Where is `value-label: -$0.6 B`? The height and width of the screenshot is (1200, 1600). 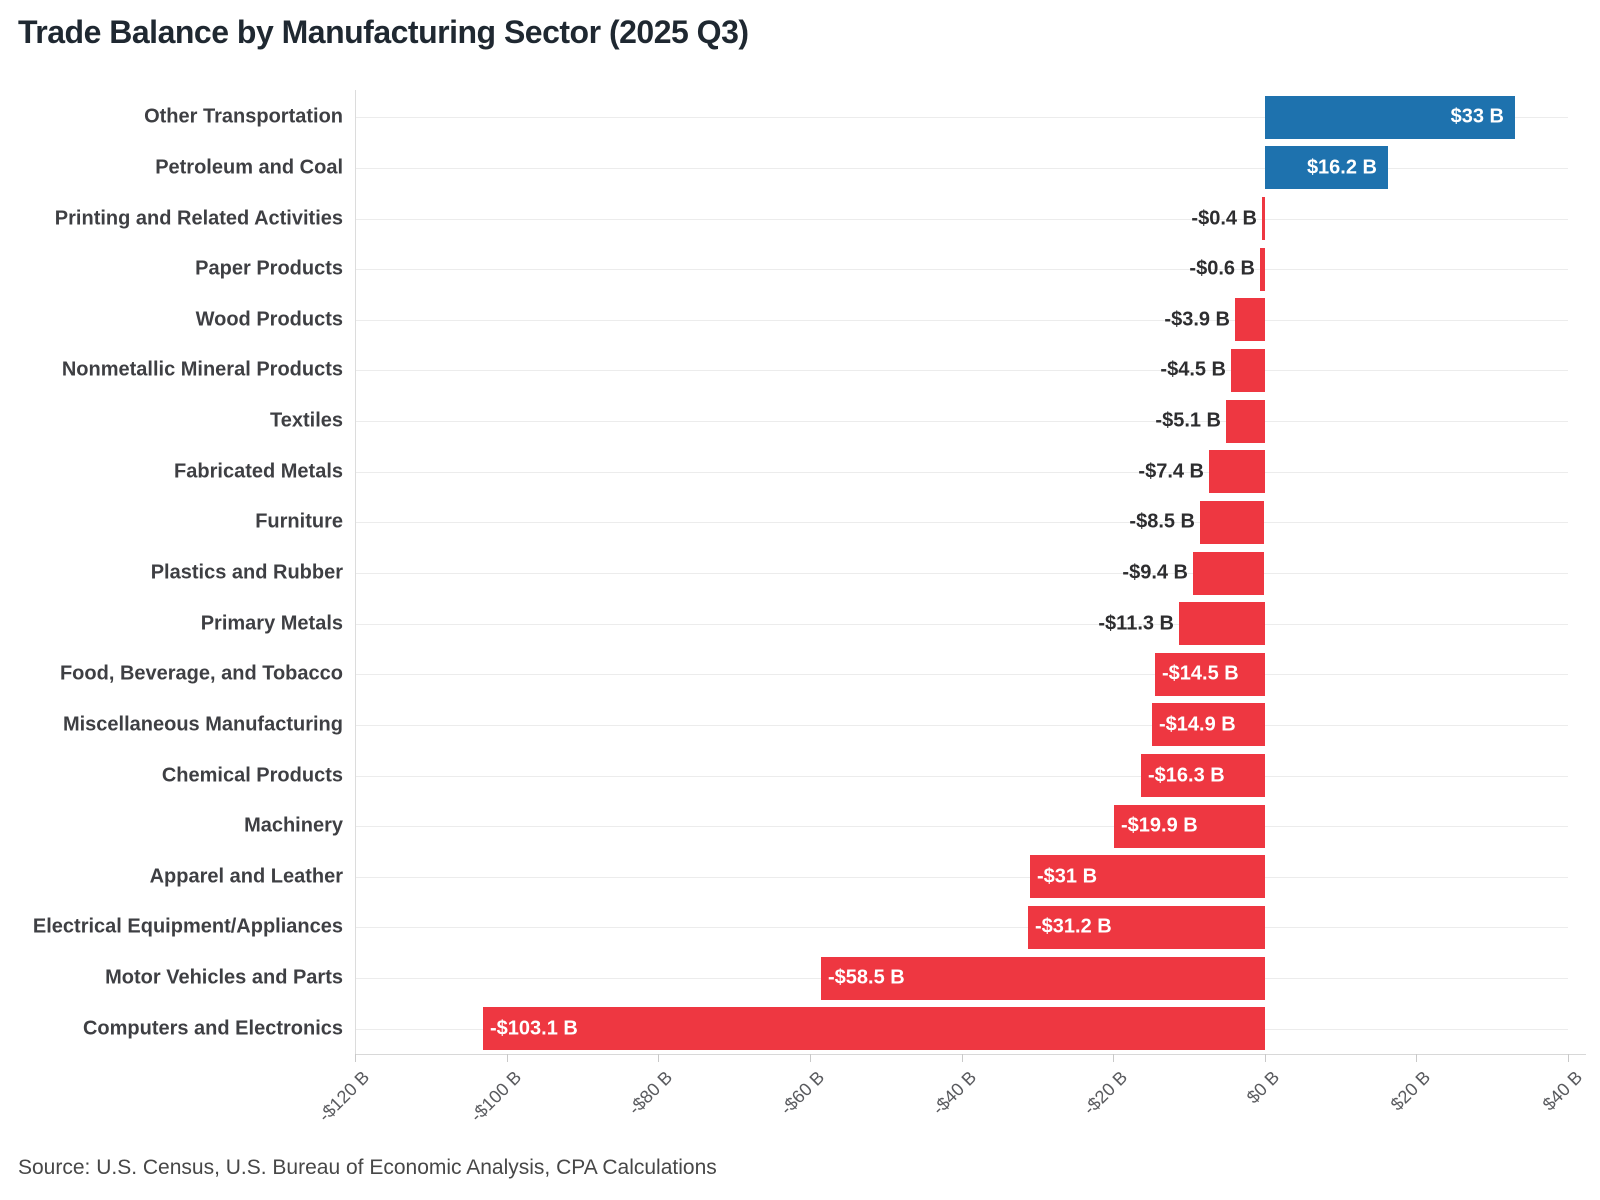
value-label: -$0.6 B is located at coordinates (1222, 268).